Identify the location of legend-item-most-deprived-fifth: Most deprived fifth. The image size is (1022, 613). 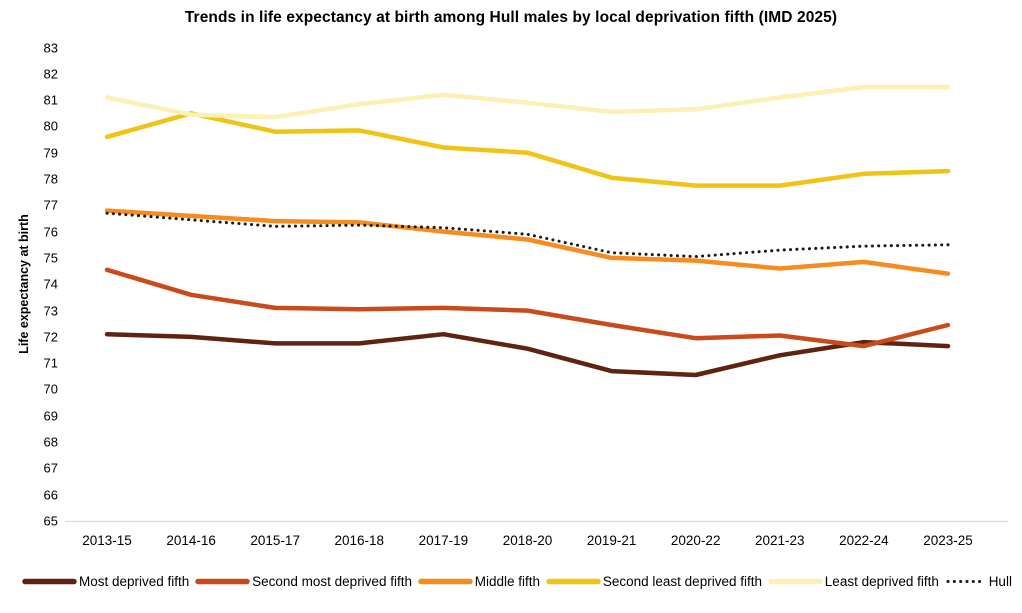
(105, 581).